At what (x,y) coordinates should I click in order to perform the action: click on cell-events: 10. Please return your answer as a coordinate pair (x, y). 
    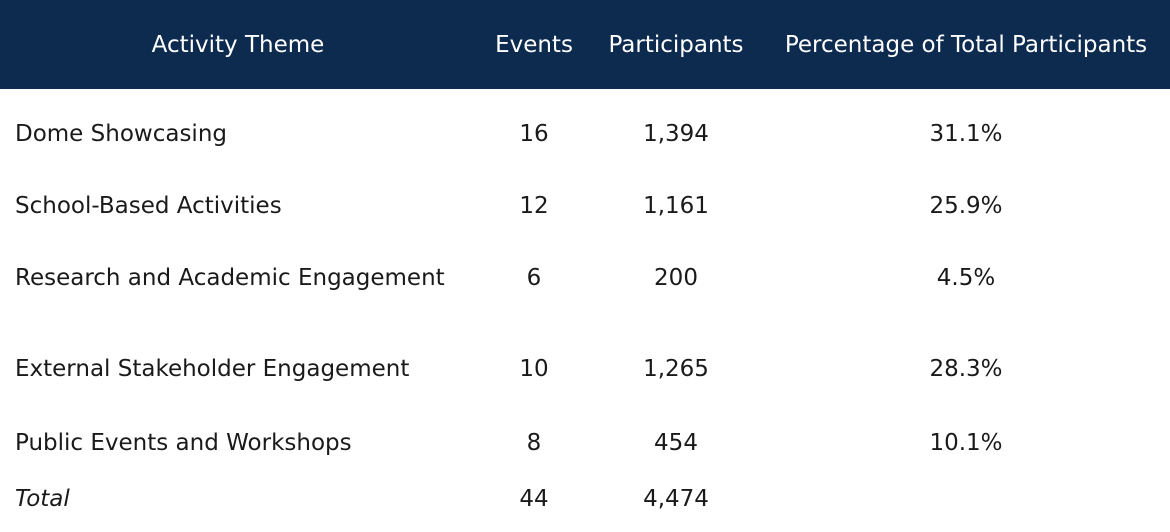
    Looking at the image, I should click on (534, 369).